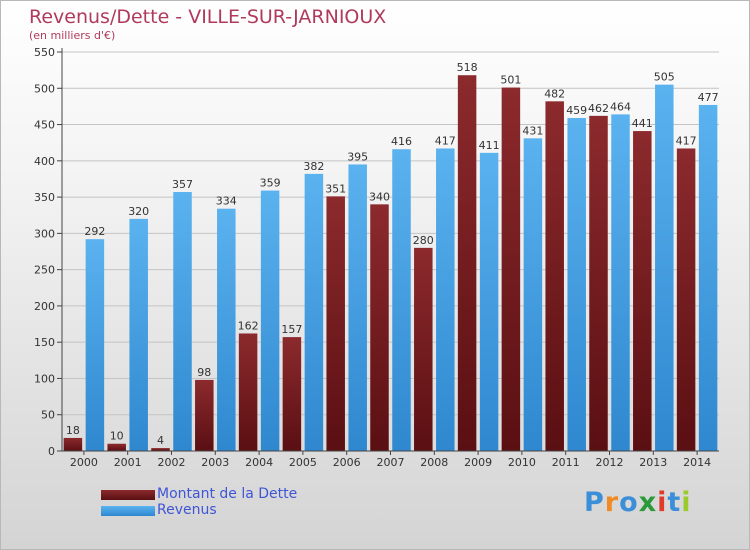 The image size is (750, 550). Describe the element at coordinates (379, 196) in the screenshot. I see `data-label-debt: 340` at that location.